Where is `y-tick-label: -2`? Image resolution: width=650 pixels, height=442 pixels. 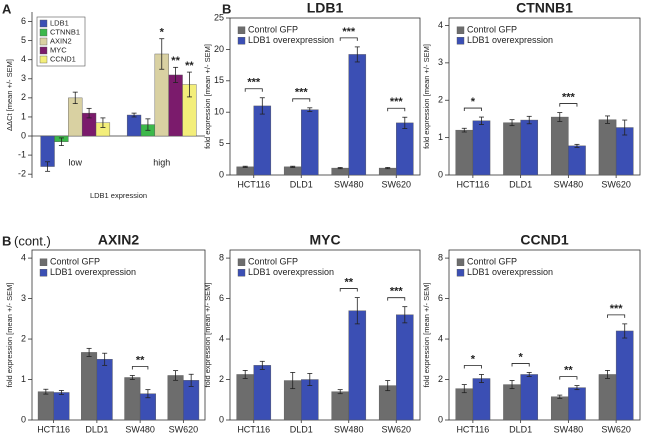
y-tick-label: -2 is located at coordinates (22, 174).